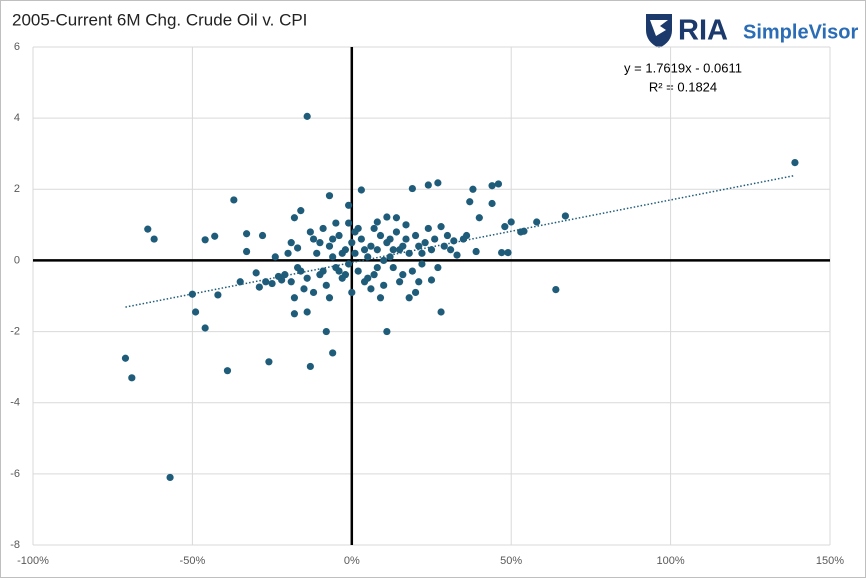  I want to click on y-tick-label: -6, so click(15, 474).